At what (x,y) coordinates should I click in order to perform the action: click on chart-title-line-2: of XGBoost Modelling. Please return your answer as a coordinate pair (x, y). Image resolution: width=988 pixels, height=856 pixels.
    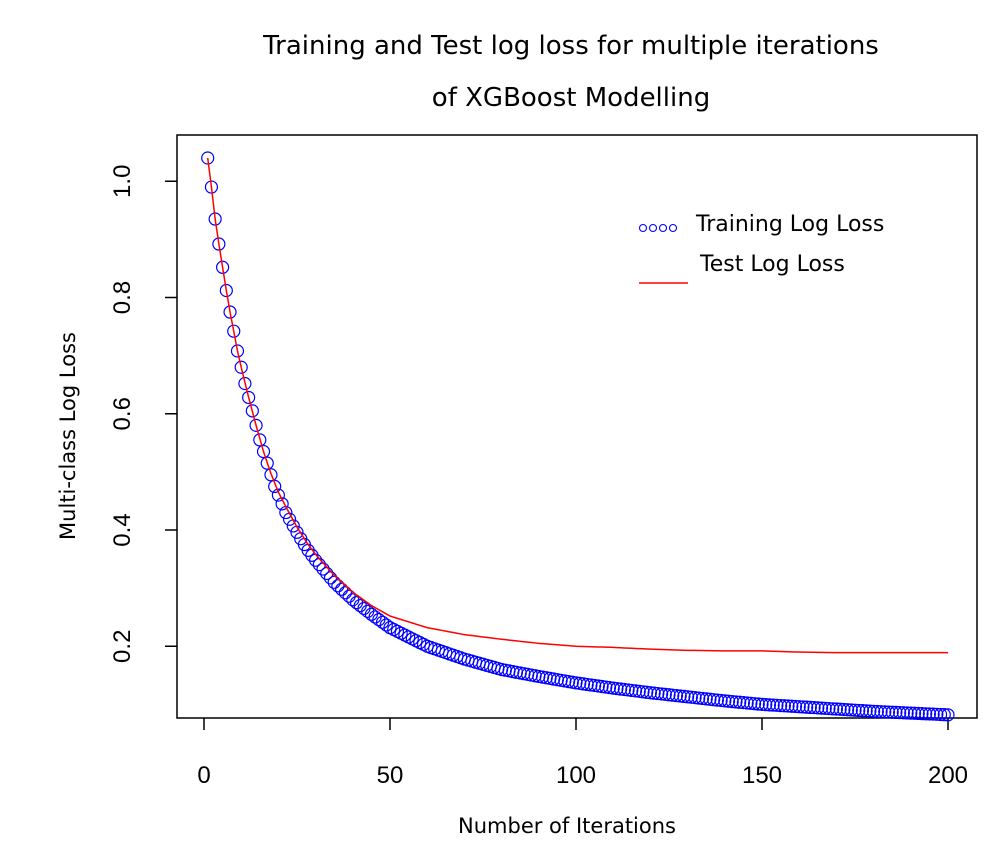
    Looking at the image, I should click on (571, 98).